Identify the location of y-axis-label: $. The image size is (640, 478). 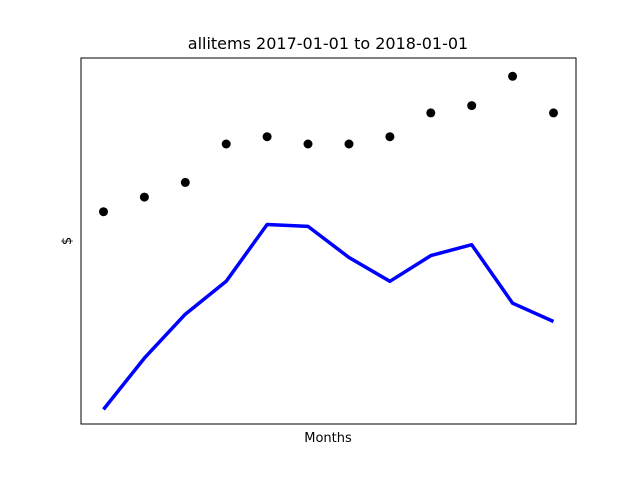
(67, 241).